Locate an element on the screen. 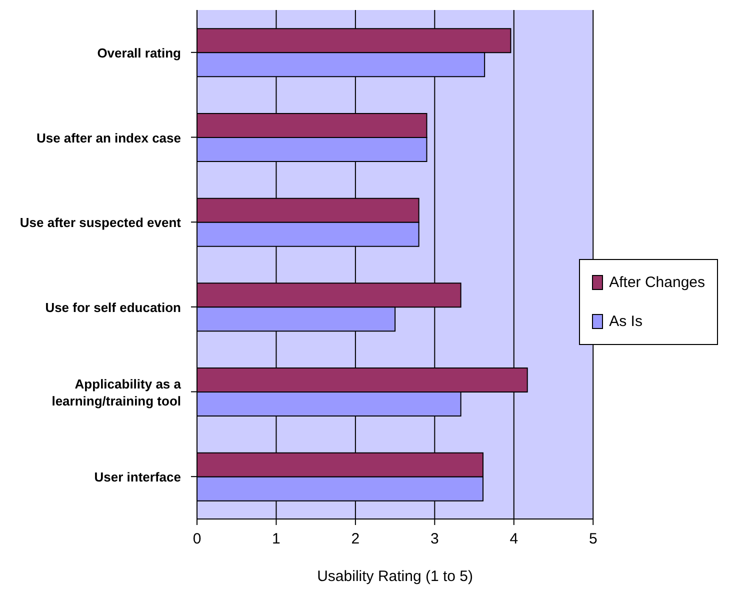  x-tick-label: 2 is located at coordinates (355, 539).